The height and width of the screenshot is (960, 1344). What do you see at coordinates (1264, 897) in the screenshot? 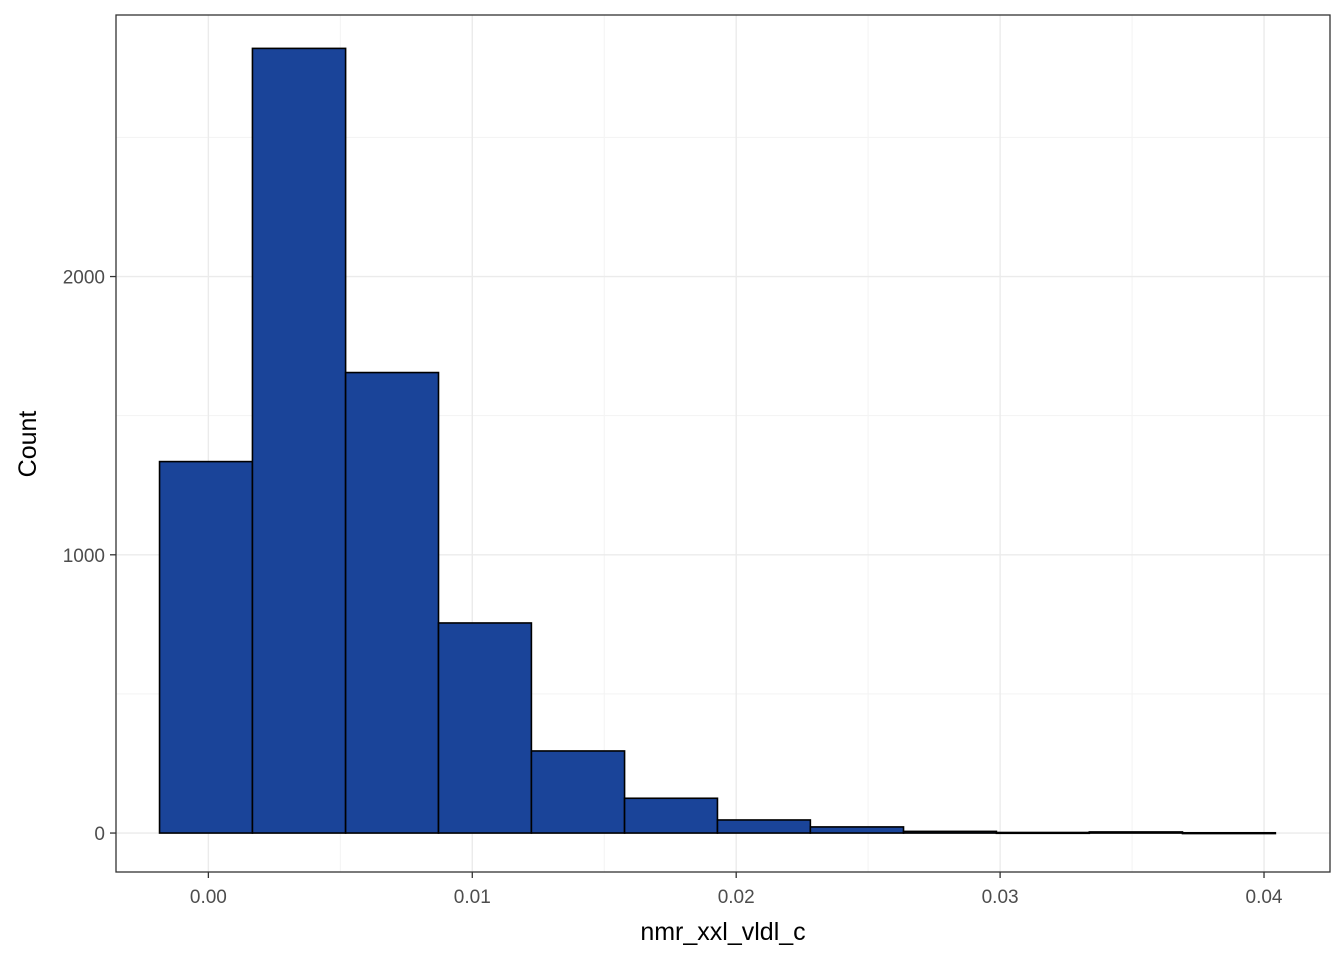
I see `x-tick-label: 0.04` at bounding box center [1264, 897].